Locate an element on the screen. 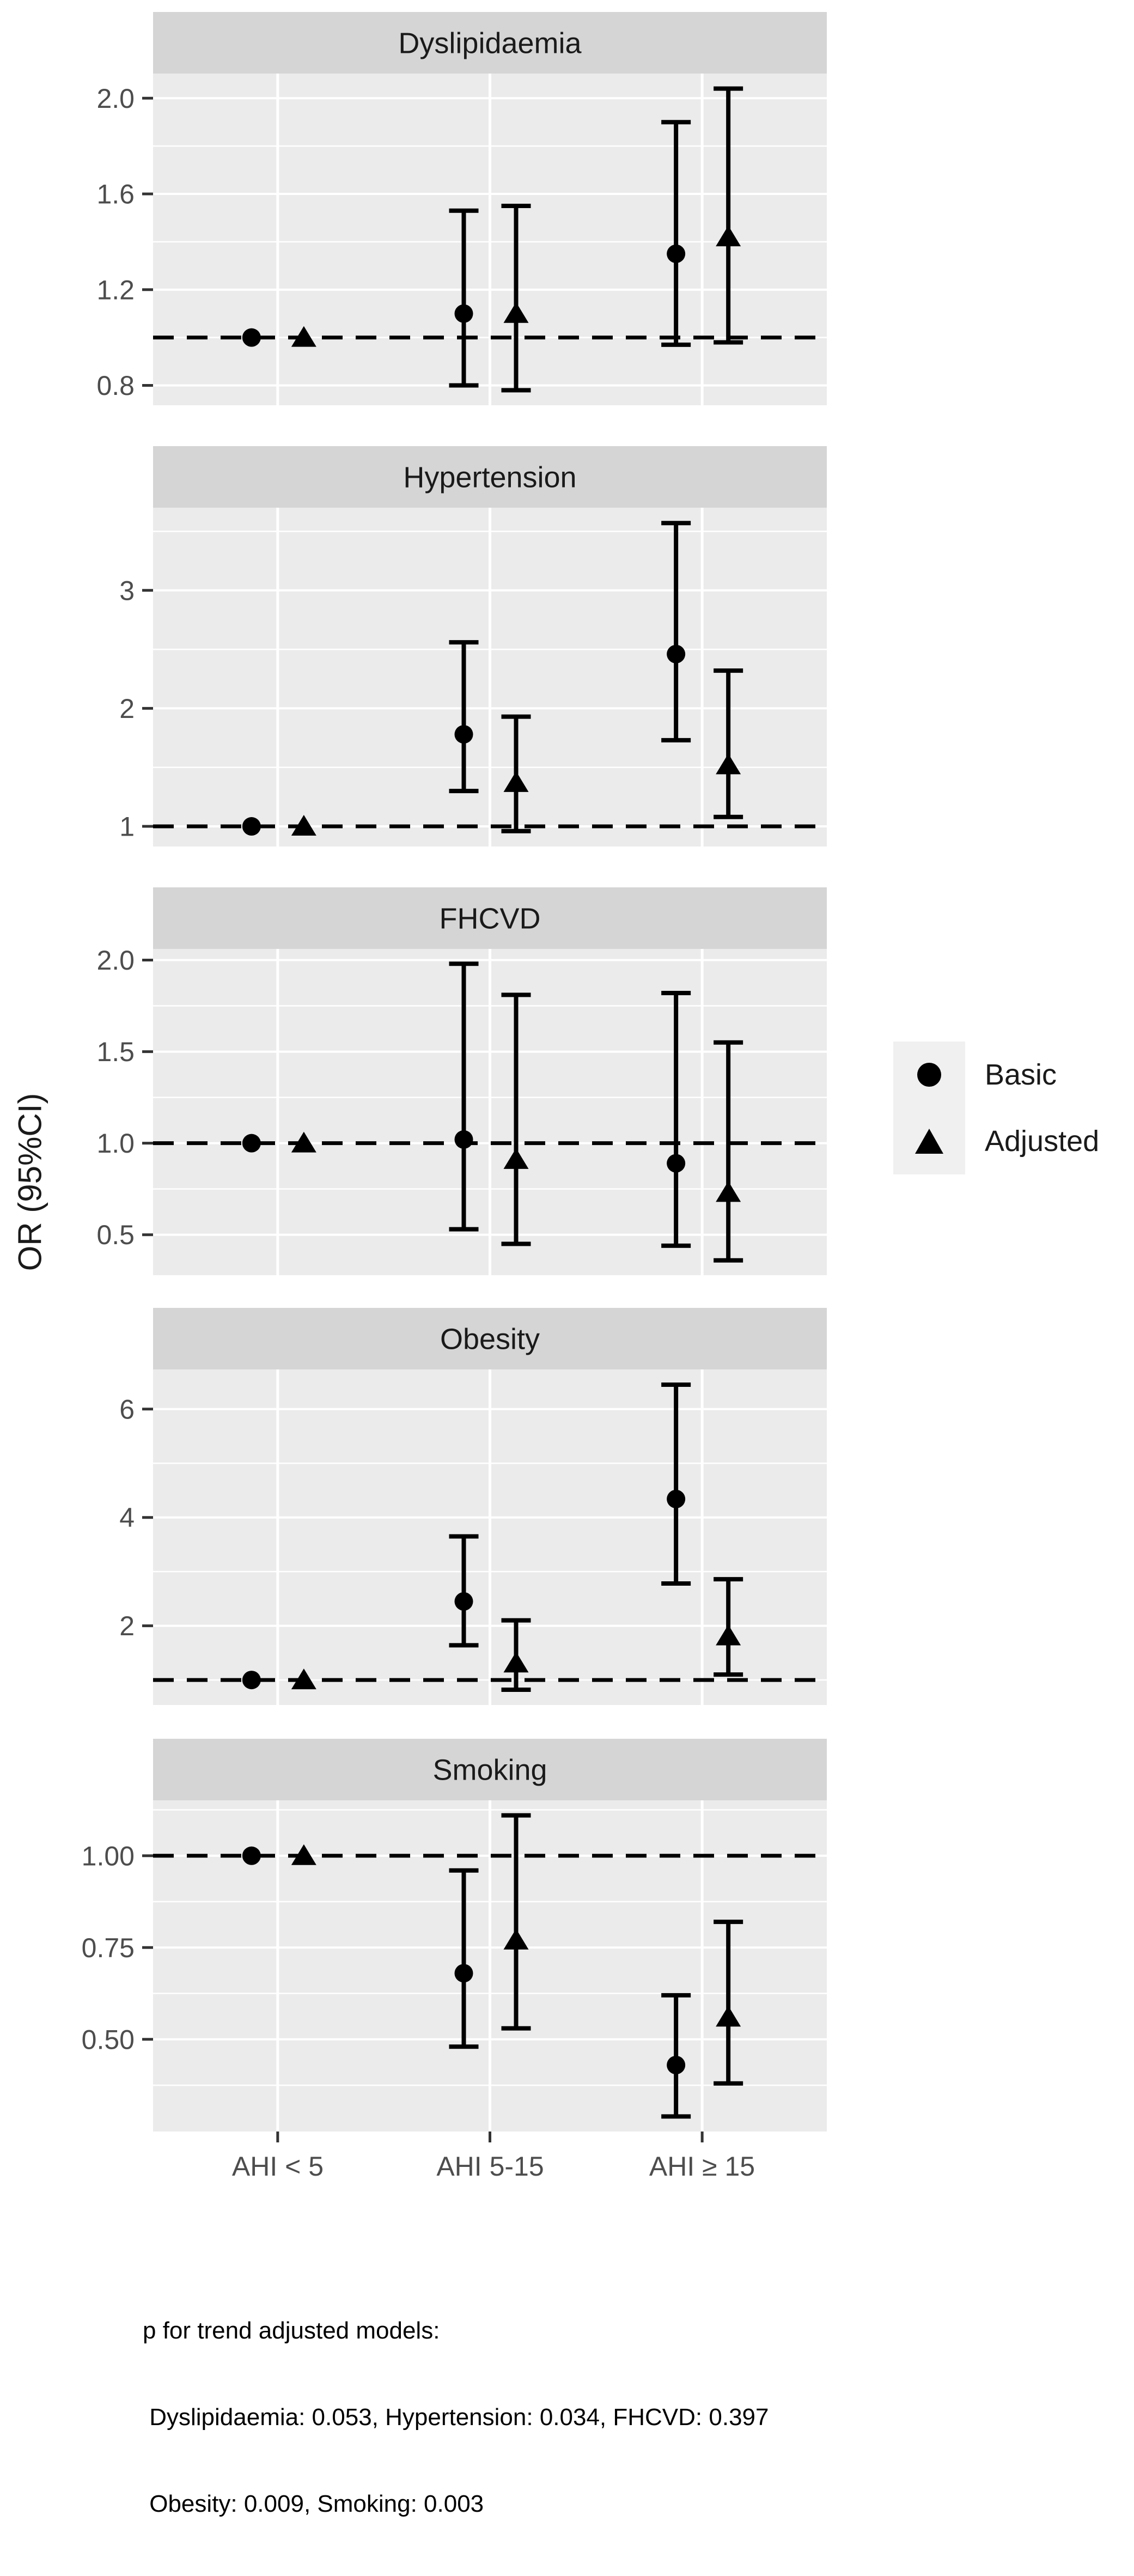 The image size is (1134, 2576). facet-hypertension: 1 2 3 Hypertension is located at coordinates (473, 647).